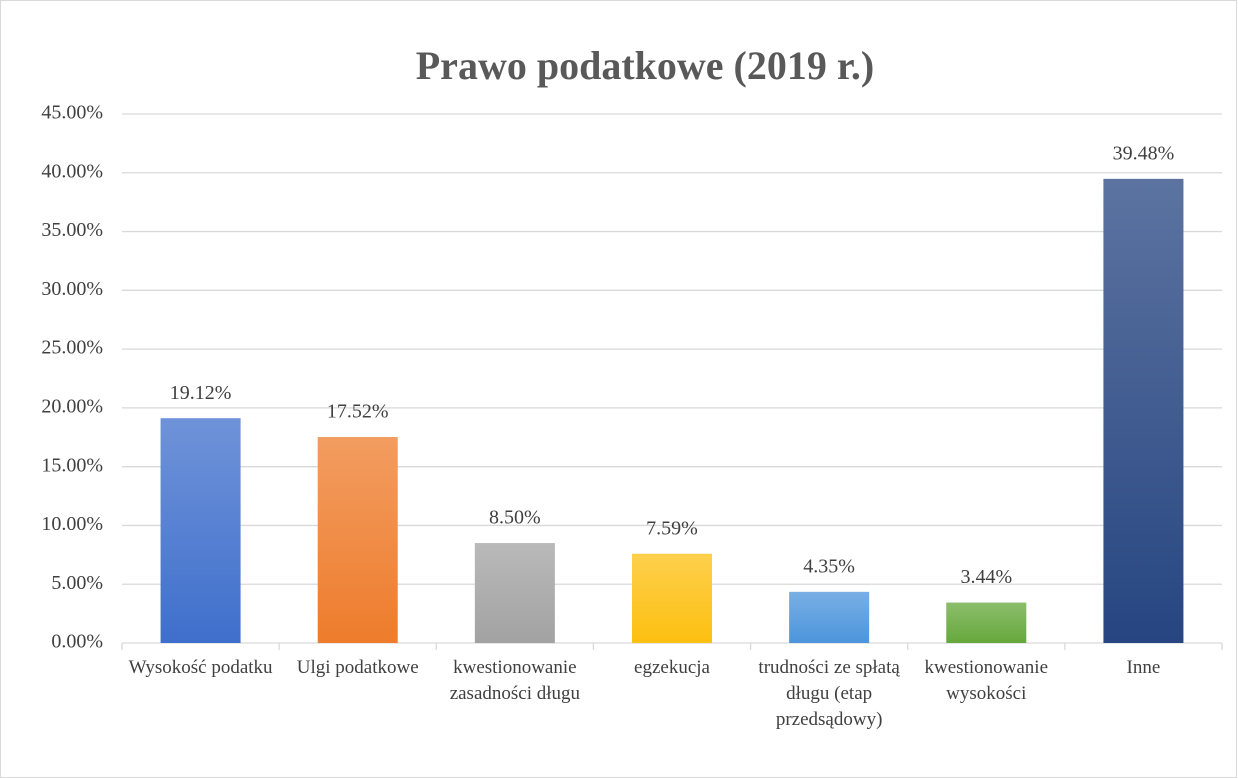 The width and height of the screenshot is (1238, 778). I want to click on x-tick-label: kwestionowanie wysokości, so click(986, 680).